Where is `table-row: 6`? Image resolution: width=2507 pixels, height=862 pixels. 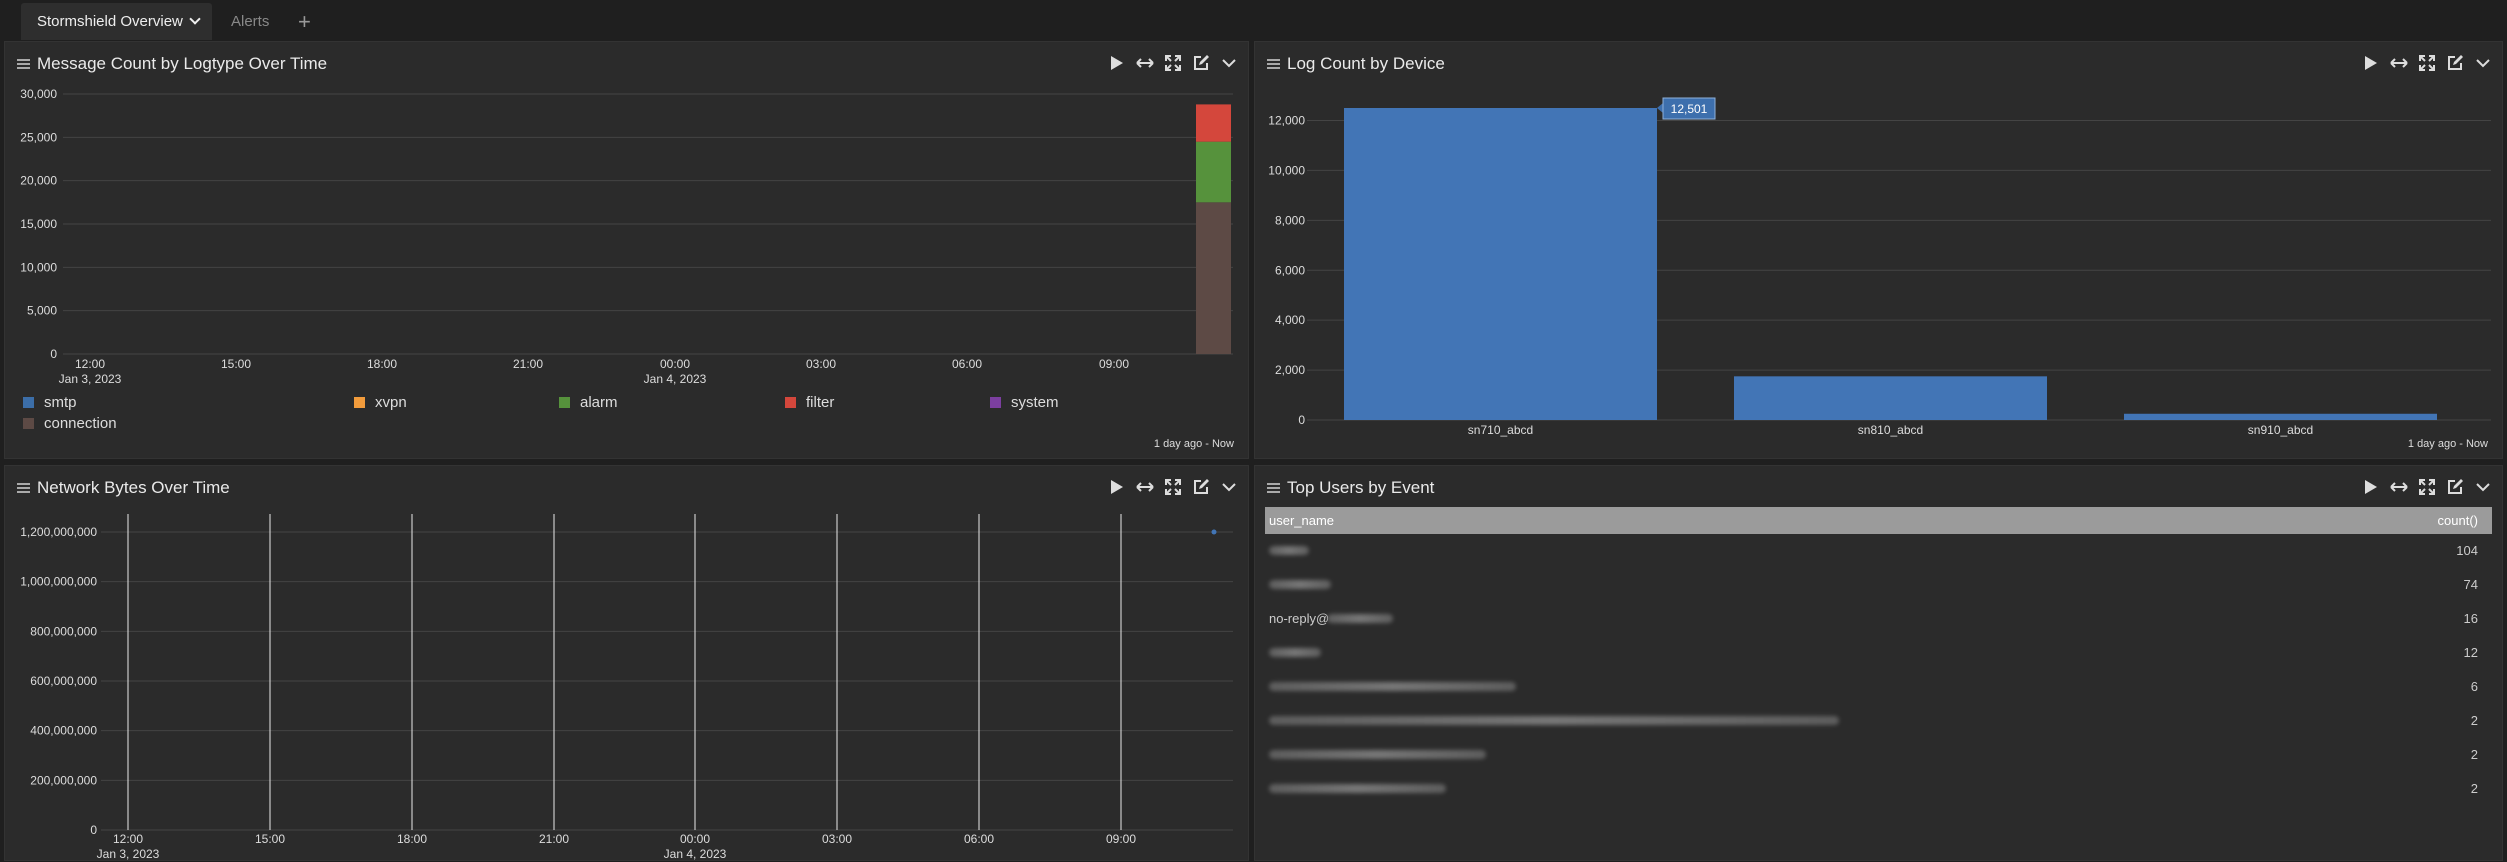 table-row: 6 is located at coordinates (1878, 687).